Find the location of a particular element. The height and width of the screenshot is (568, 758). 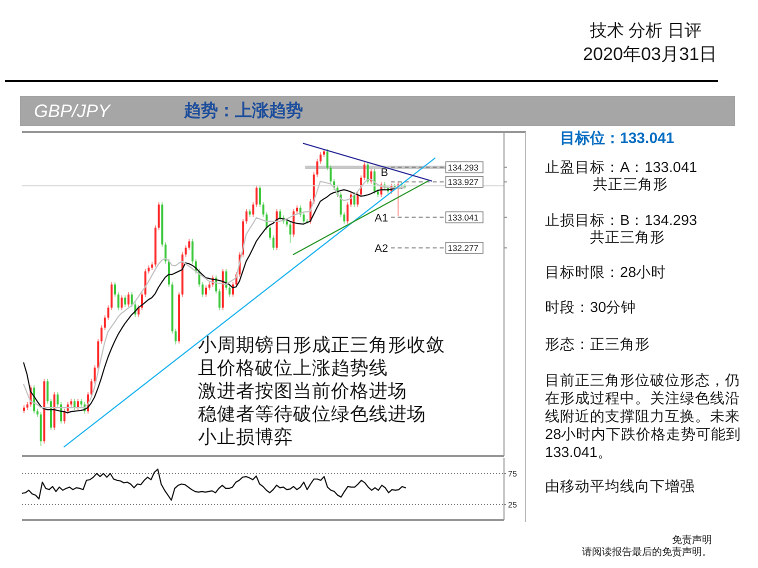

y-tick-label: 133.041 is located at coordinates (463, 217).